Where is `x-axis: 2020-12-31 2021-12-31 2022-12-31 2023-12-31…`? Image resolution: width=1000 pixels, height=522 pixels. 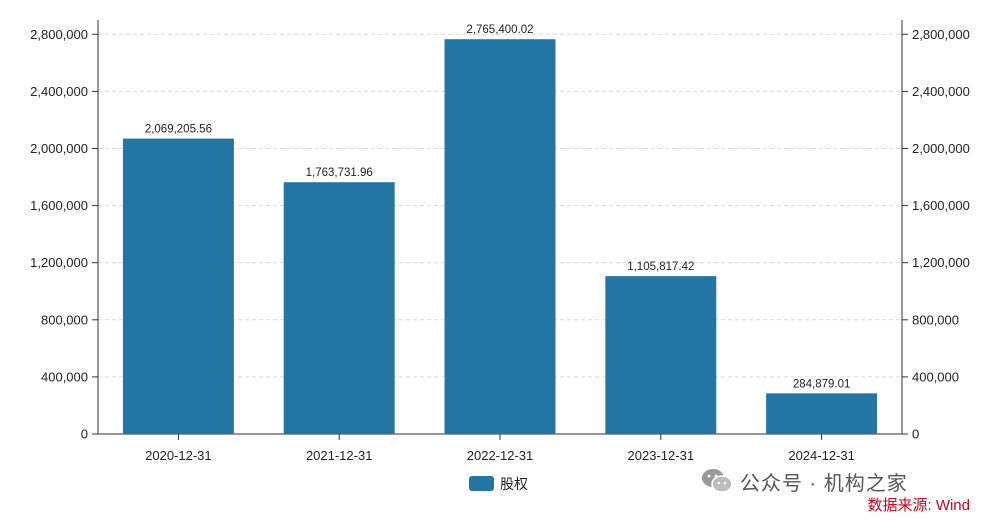
x-axis: 2020-12-31 2021-12-31 2022-12-31 2023-12-31… is located at coordinates (500, 448).